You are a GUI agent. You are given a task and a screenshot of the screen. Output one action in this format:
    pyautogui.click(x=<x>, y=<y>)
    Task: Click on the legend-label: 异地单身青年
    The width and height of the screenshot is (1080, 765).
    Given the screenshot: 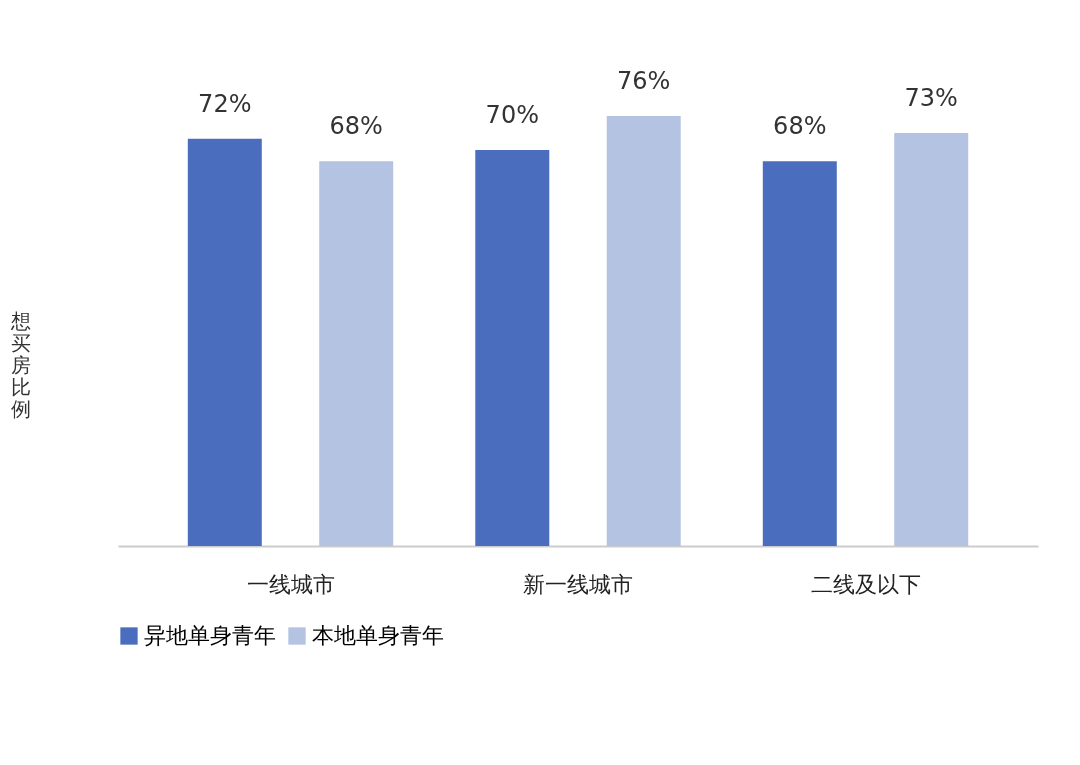 What is the action you would take?
    pyautogui.click(x=210, y=635)
    